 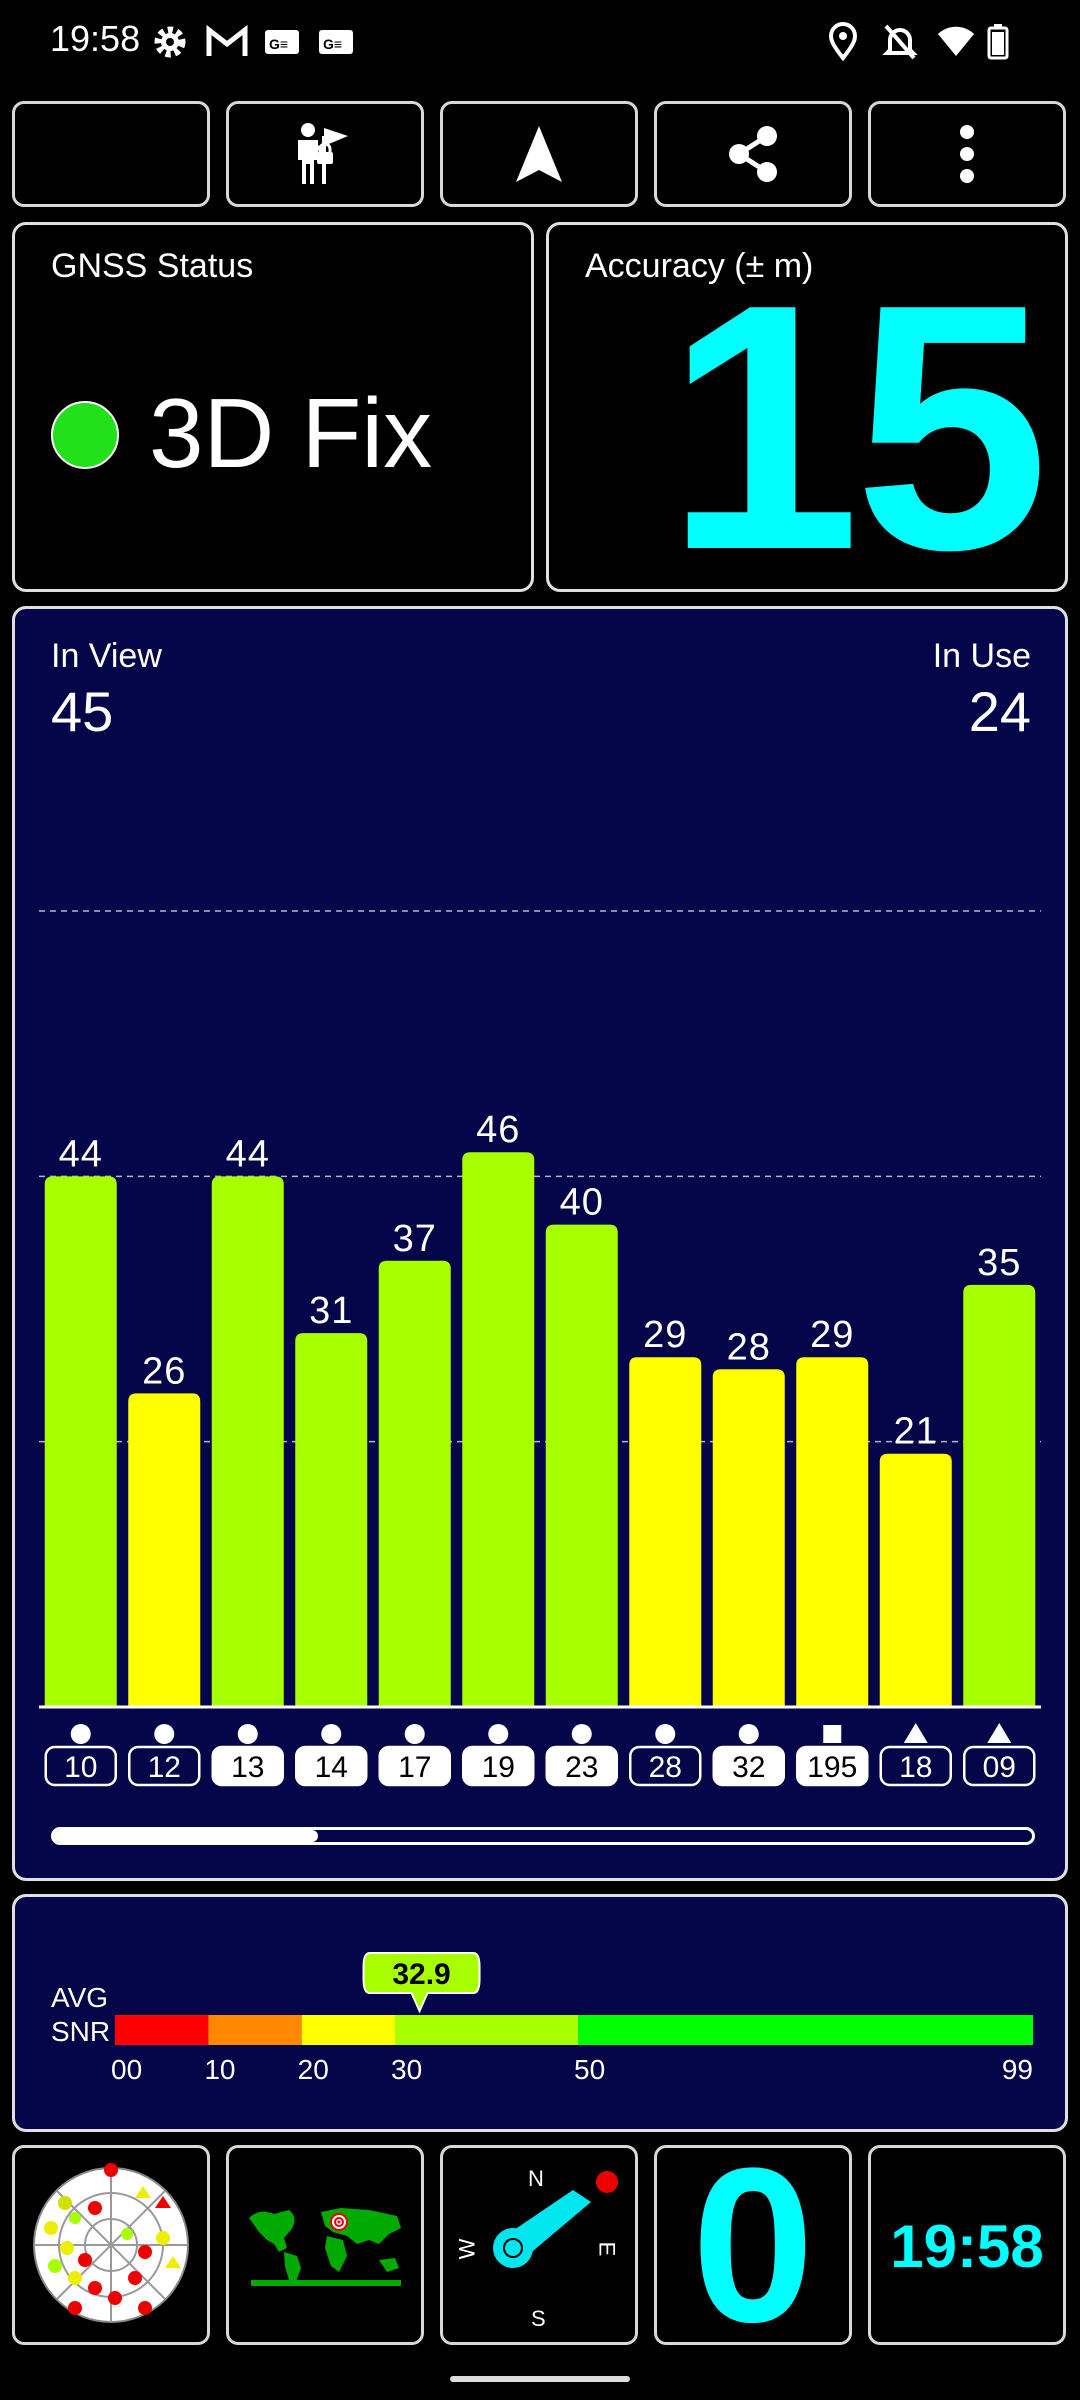 I want to click on accuracy-value: 15, so click(x=857, y=427).